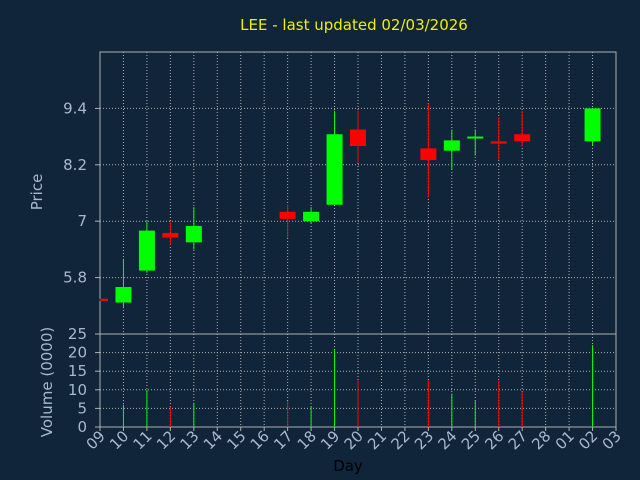 The width and height of the screenshot is (640, 480). I want to click on price-tick-label: 5.8, so click(75, 278).